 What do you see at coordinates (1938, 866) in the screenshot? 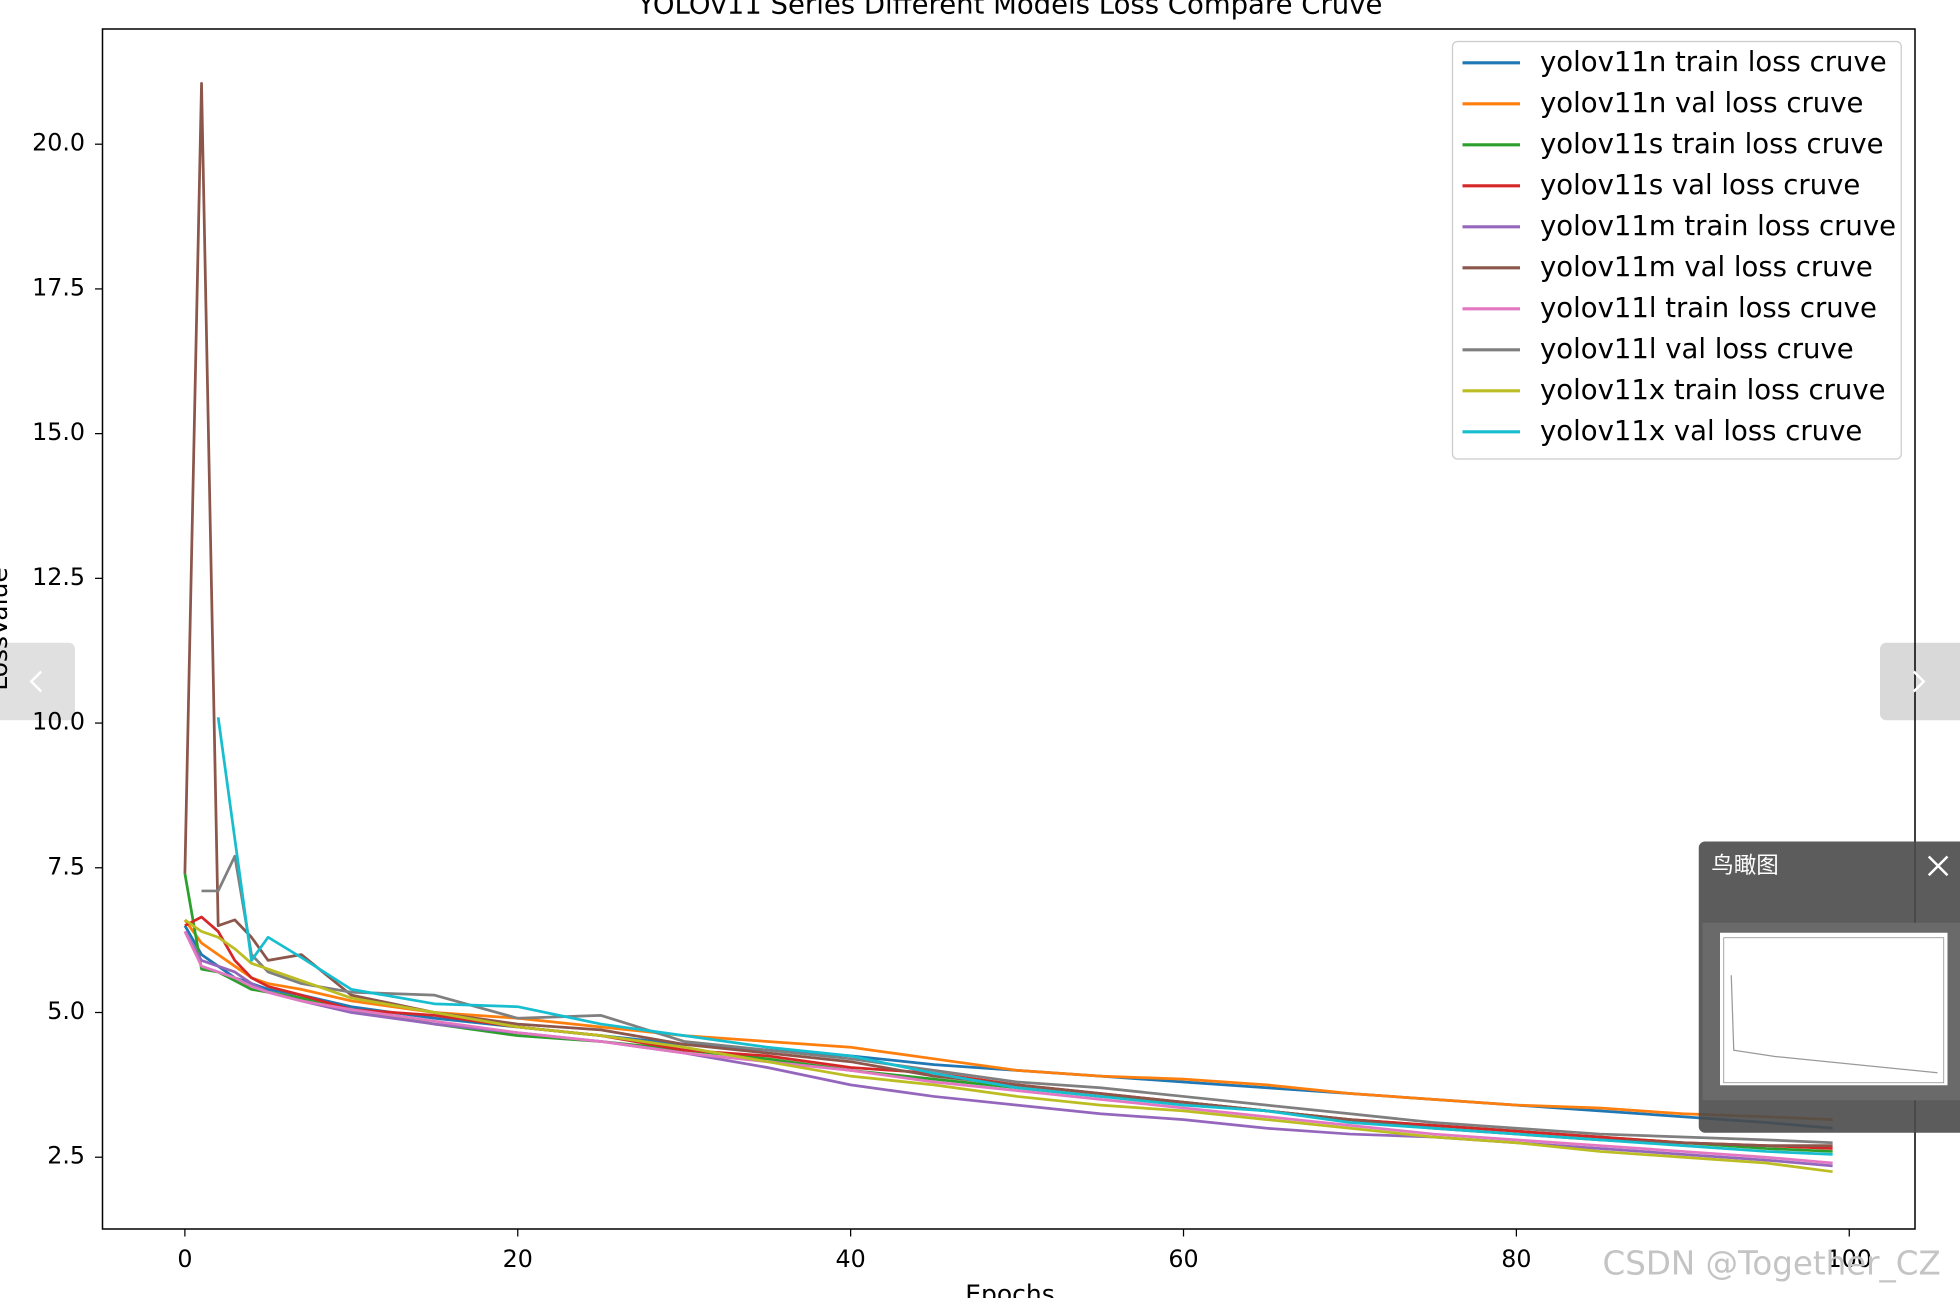
I see `minimap-close` at bounding box center [1938, 866].